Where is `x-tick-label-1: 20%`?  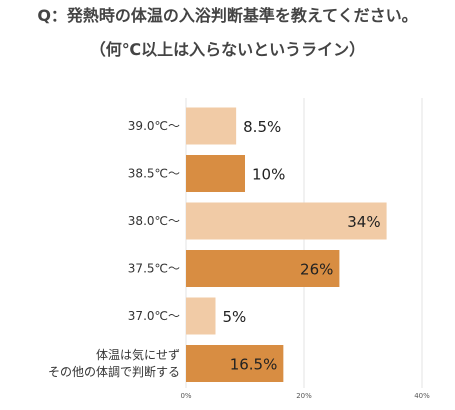 x-tick-label-1: 20% is located at coordinates (304, 396).